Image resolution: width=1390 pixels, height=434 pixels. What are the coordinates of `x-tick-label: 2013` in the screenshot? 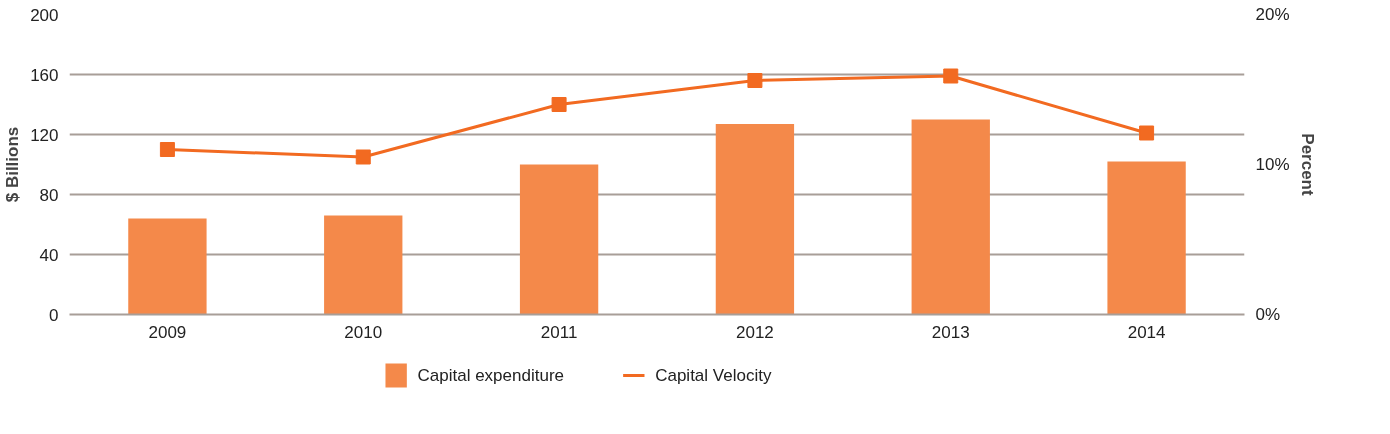 It's located at (950, 332).